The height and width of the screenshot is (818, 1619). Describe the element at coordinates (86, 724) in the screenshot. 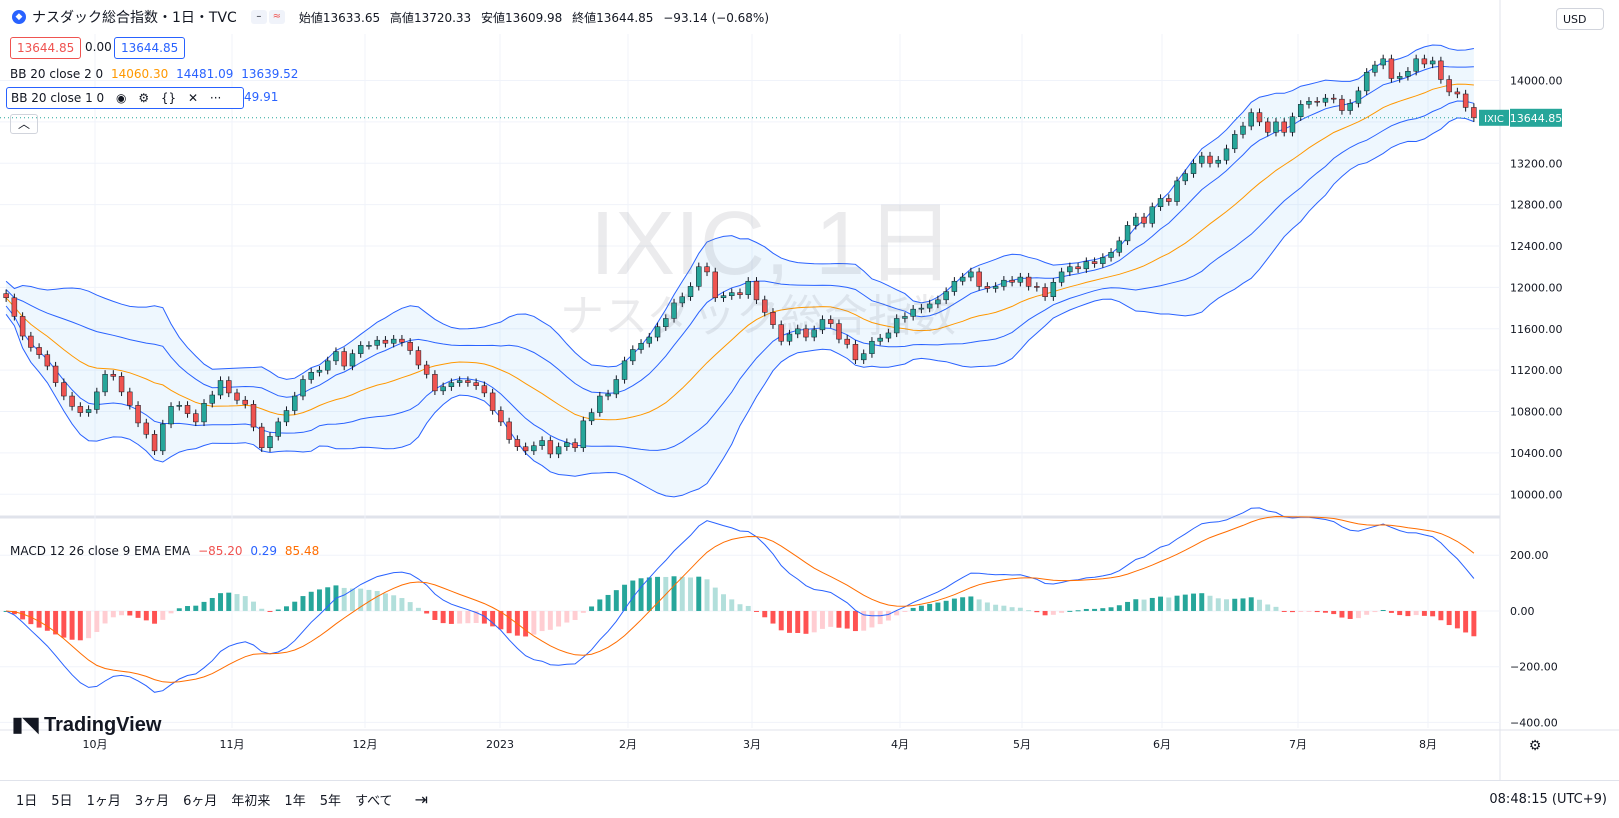

I see `tradingview-logo: ▮◥ TradingView` at that location.